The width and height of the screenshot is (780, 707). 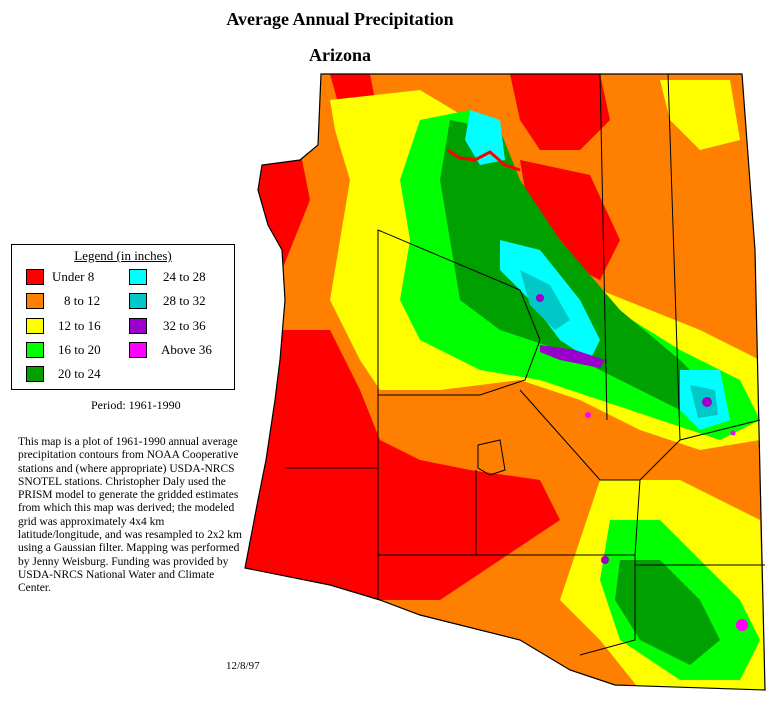 I want to click on legend-label: Under 8, so click(x=73, y=276).